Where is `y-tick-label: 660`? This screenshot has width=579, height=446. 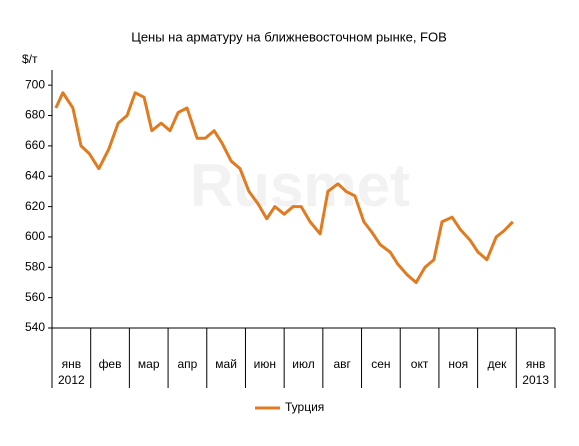 y-tick-label: 660 is located at coordinates (35, 145).